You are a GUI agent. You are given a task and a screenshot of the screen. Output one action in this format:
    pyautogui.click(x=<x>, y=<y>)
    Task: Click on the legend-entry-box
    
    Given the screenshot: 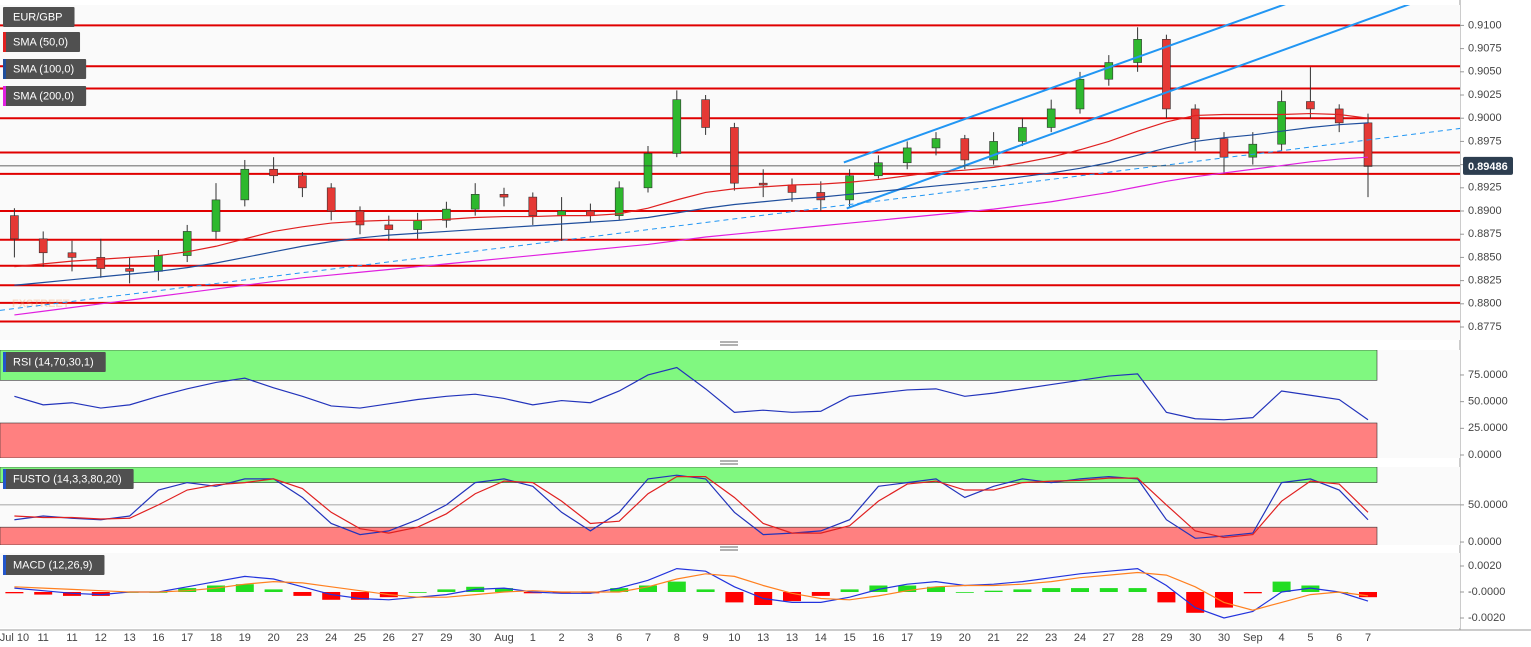 What is the action you would take?
    pyautogui.click(x=42, y=42)
    